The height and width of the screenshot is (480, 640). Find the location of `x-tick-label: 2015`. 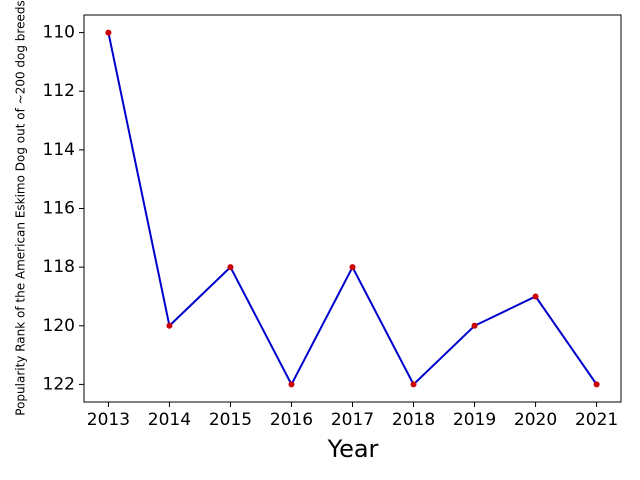

x-tick-label: 2015 is located at coordinates (230, 420).